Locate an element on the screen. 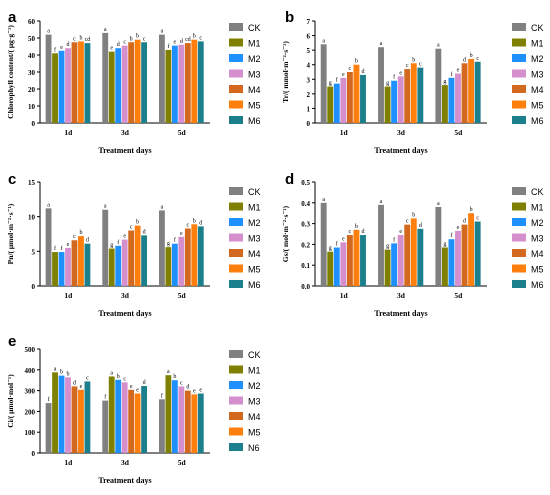  y-tick-label: 5 is located at coordinates (309, 51).